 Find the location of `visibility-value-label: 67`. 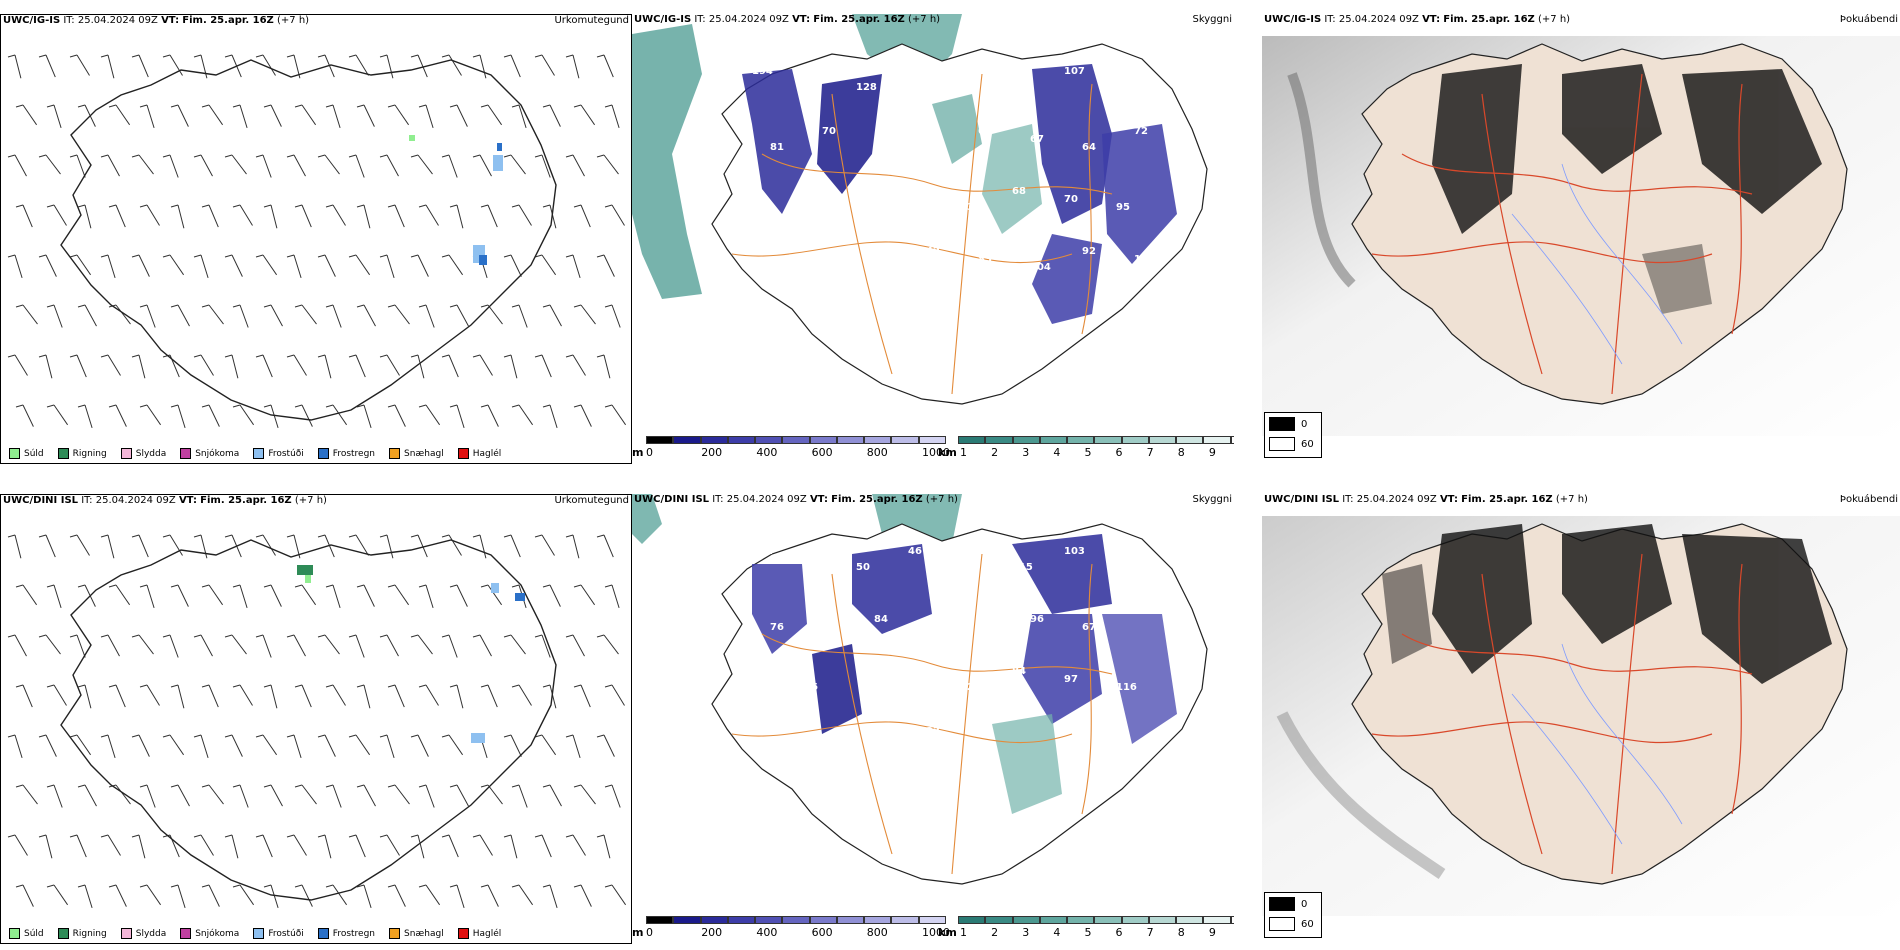

visibility-value-label: 67 is located at coordinates (811, 207).